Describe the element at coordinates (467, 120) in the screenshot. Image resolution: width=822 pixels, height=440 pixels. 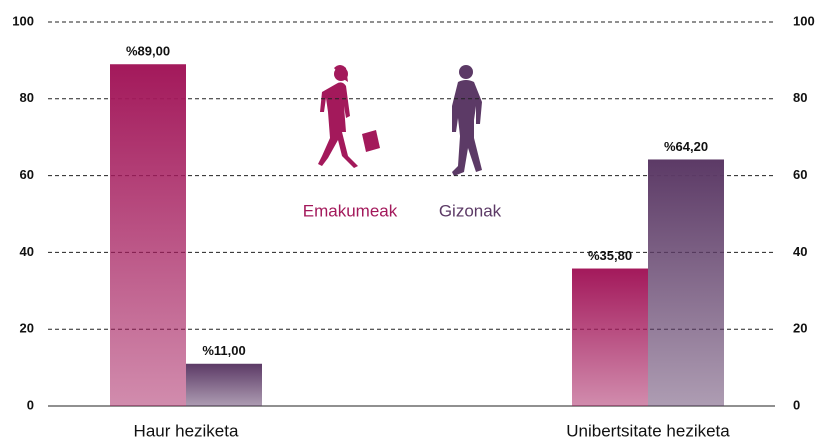
I see `man-icon` at that location.